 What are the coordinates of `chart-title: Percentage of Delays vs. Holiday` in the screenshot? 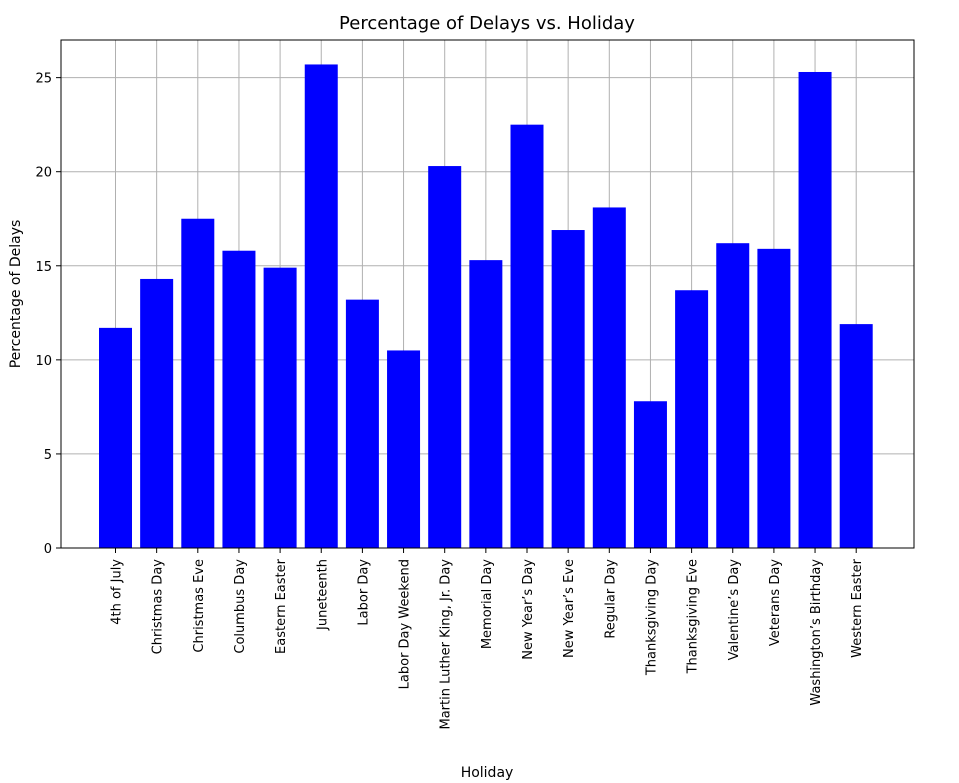 It's located at (487, 23).